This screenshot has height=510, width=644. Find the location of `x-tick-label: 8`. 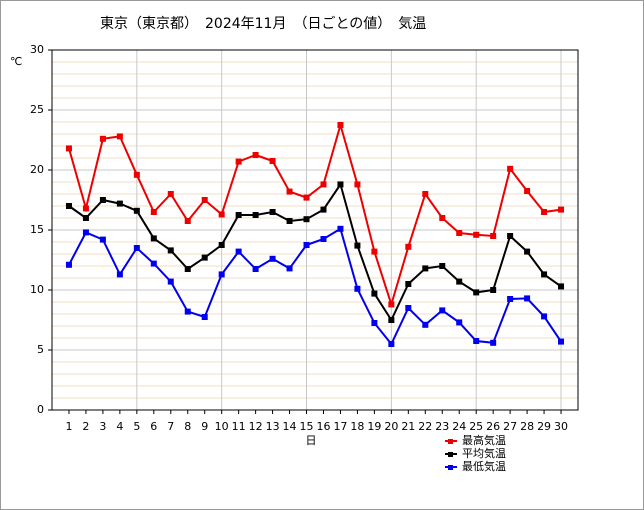

x-tick-label: 8 is located at coordinates (187, 426).